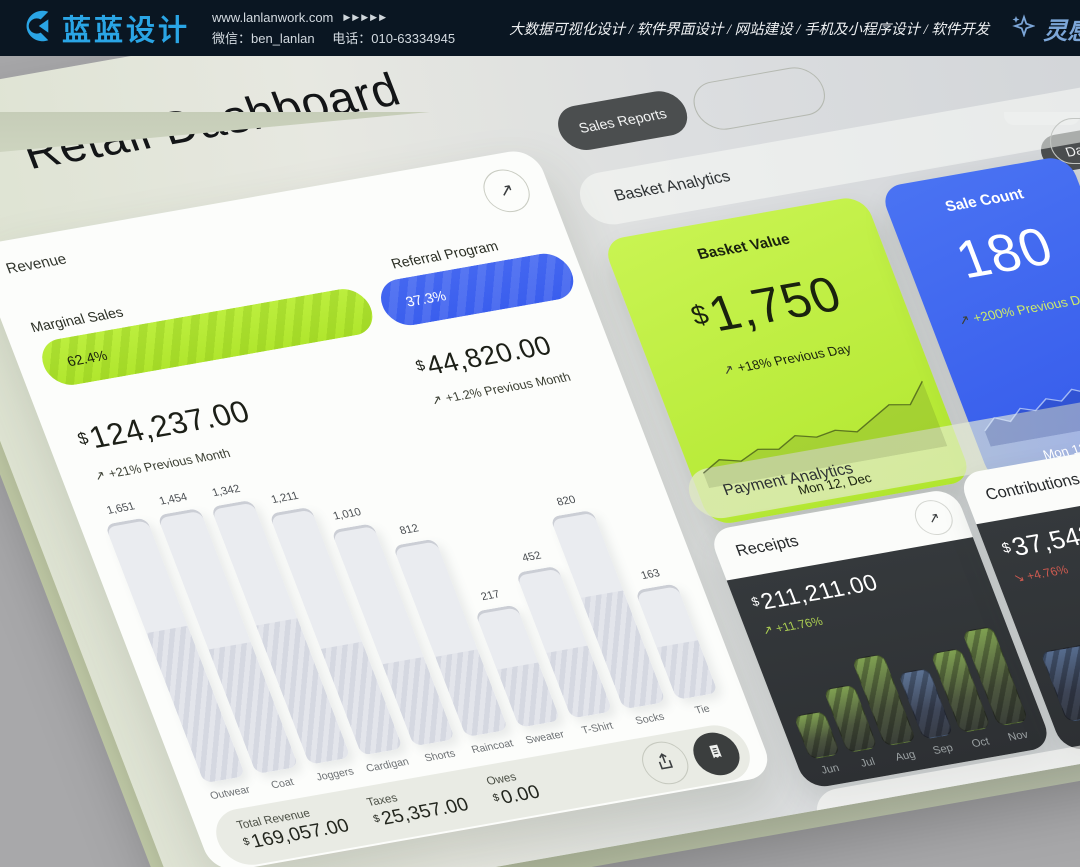  I want to click on collection-text: 灵感收集, so click(1061, 31).